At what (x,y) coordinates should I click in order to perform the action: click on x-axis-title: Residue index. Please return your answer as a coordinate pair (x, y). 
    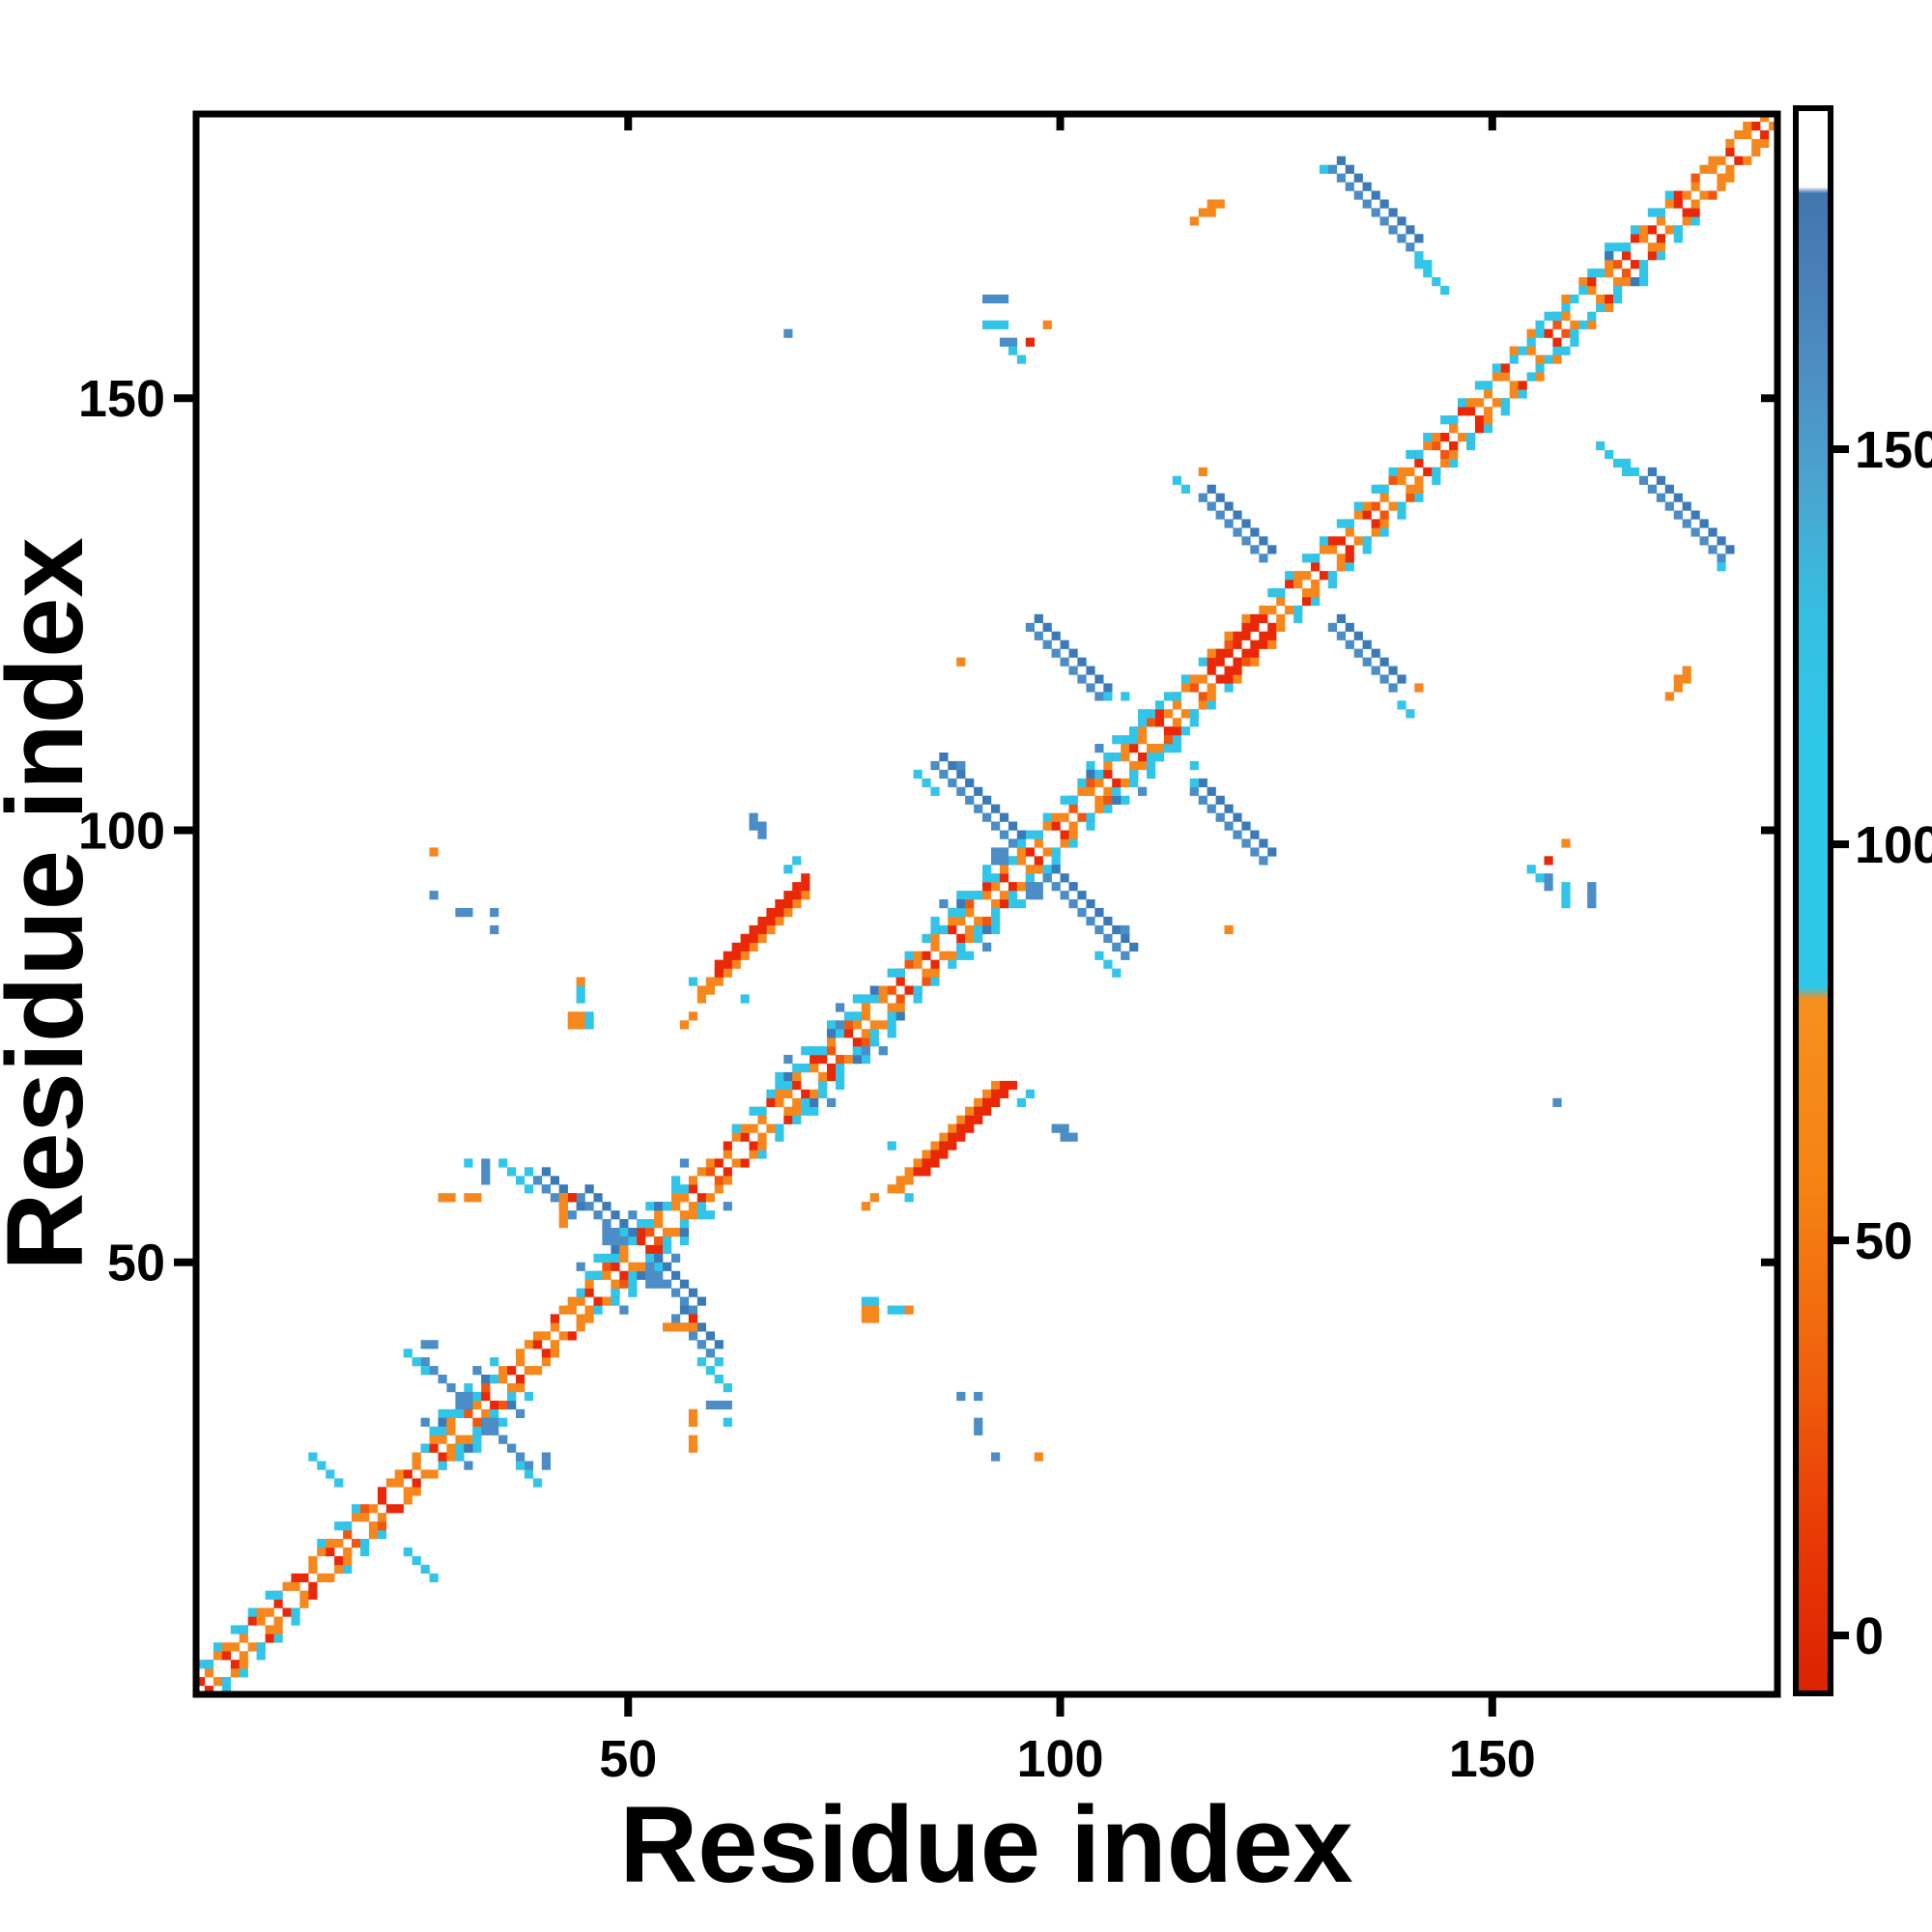
    Looking at the image, I should click on (985, 1844).